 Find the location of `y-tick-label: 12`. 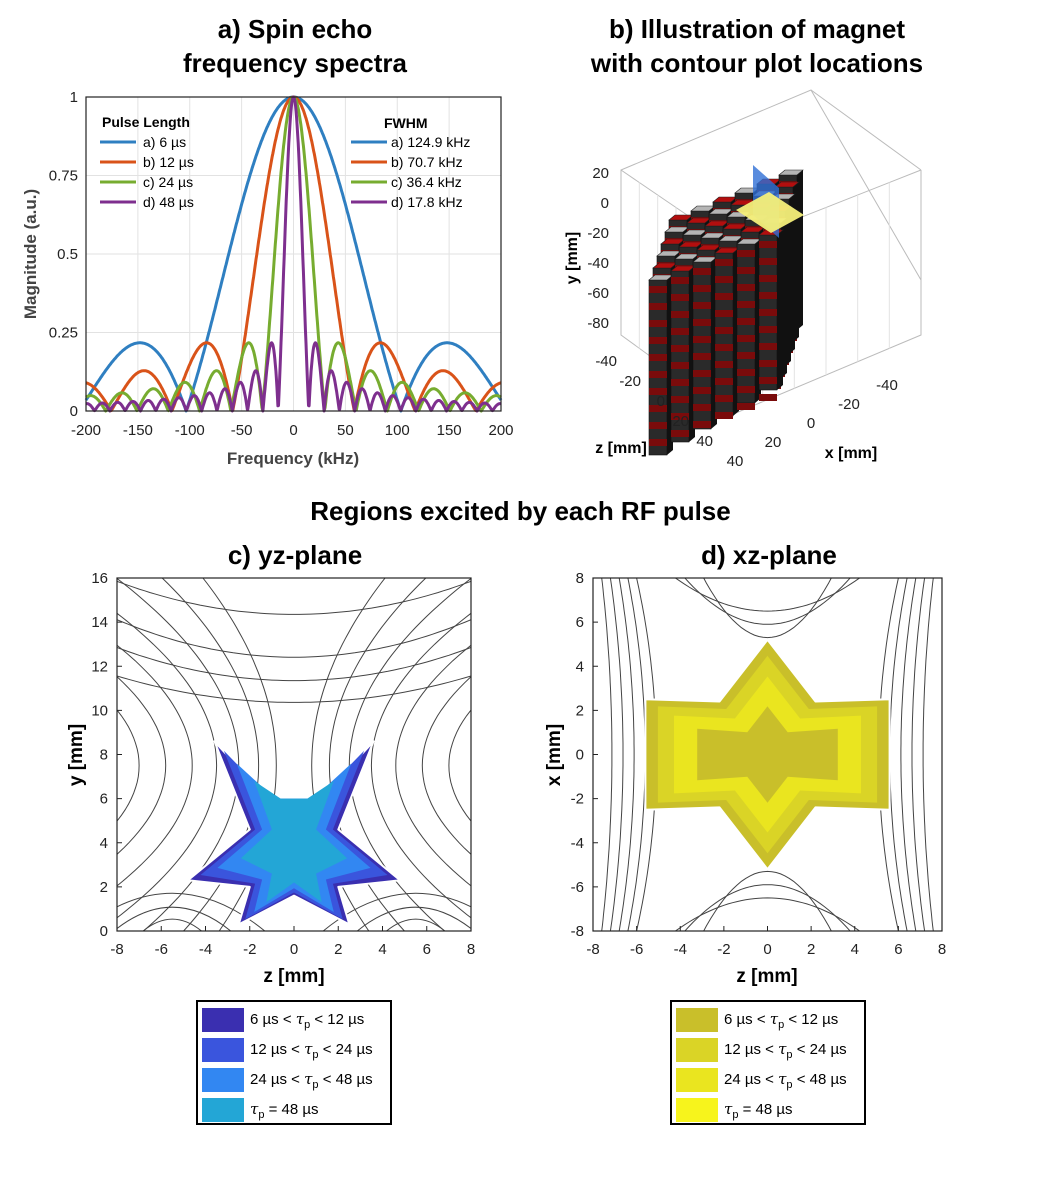

y-tick-label: 12 is located at coordinates (99, 666).